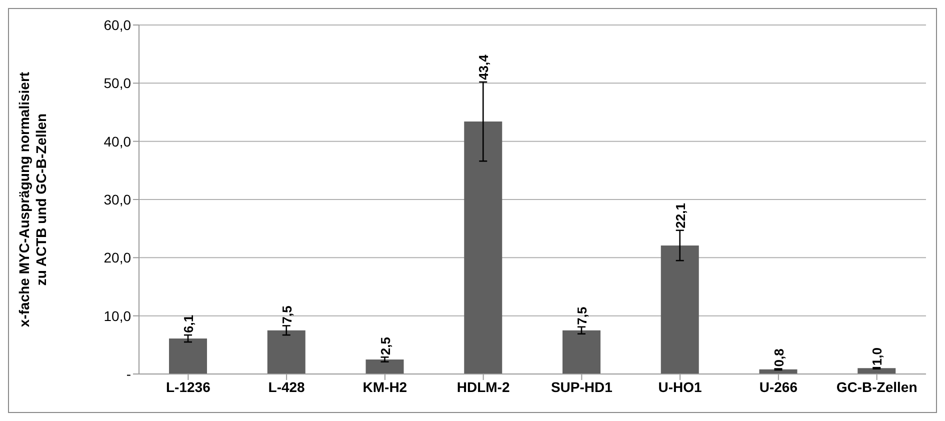  I want to click on x-tick-label: L-1236, so click(188, 386).